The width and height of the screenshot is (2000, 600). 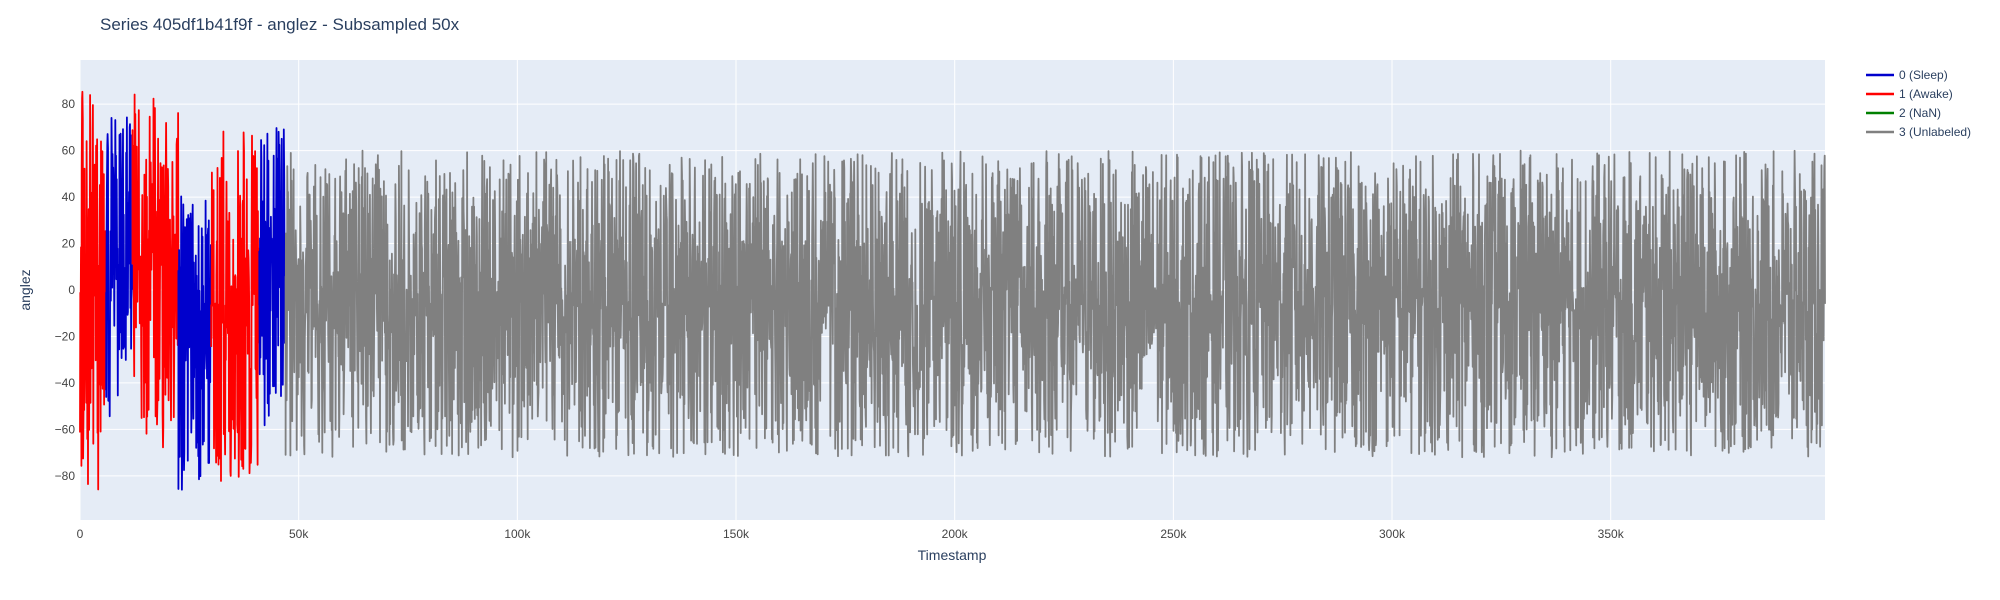 I want to click on legend-label: 2 (NaN), so click(x=1920, y=113).